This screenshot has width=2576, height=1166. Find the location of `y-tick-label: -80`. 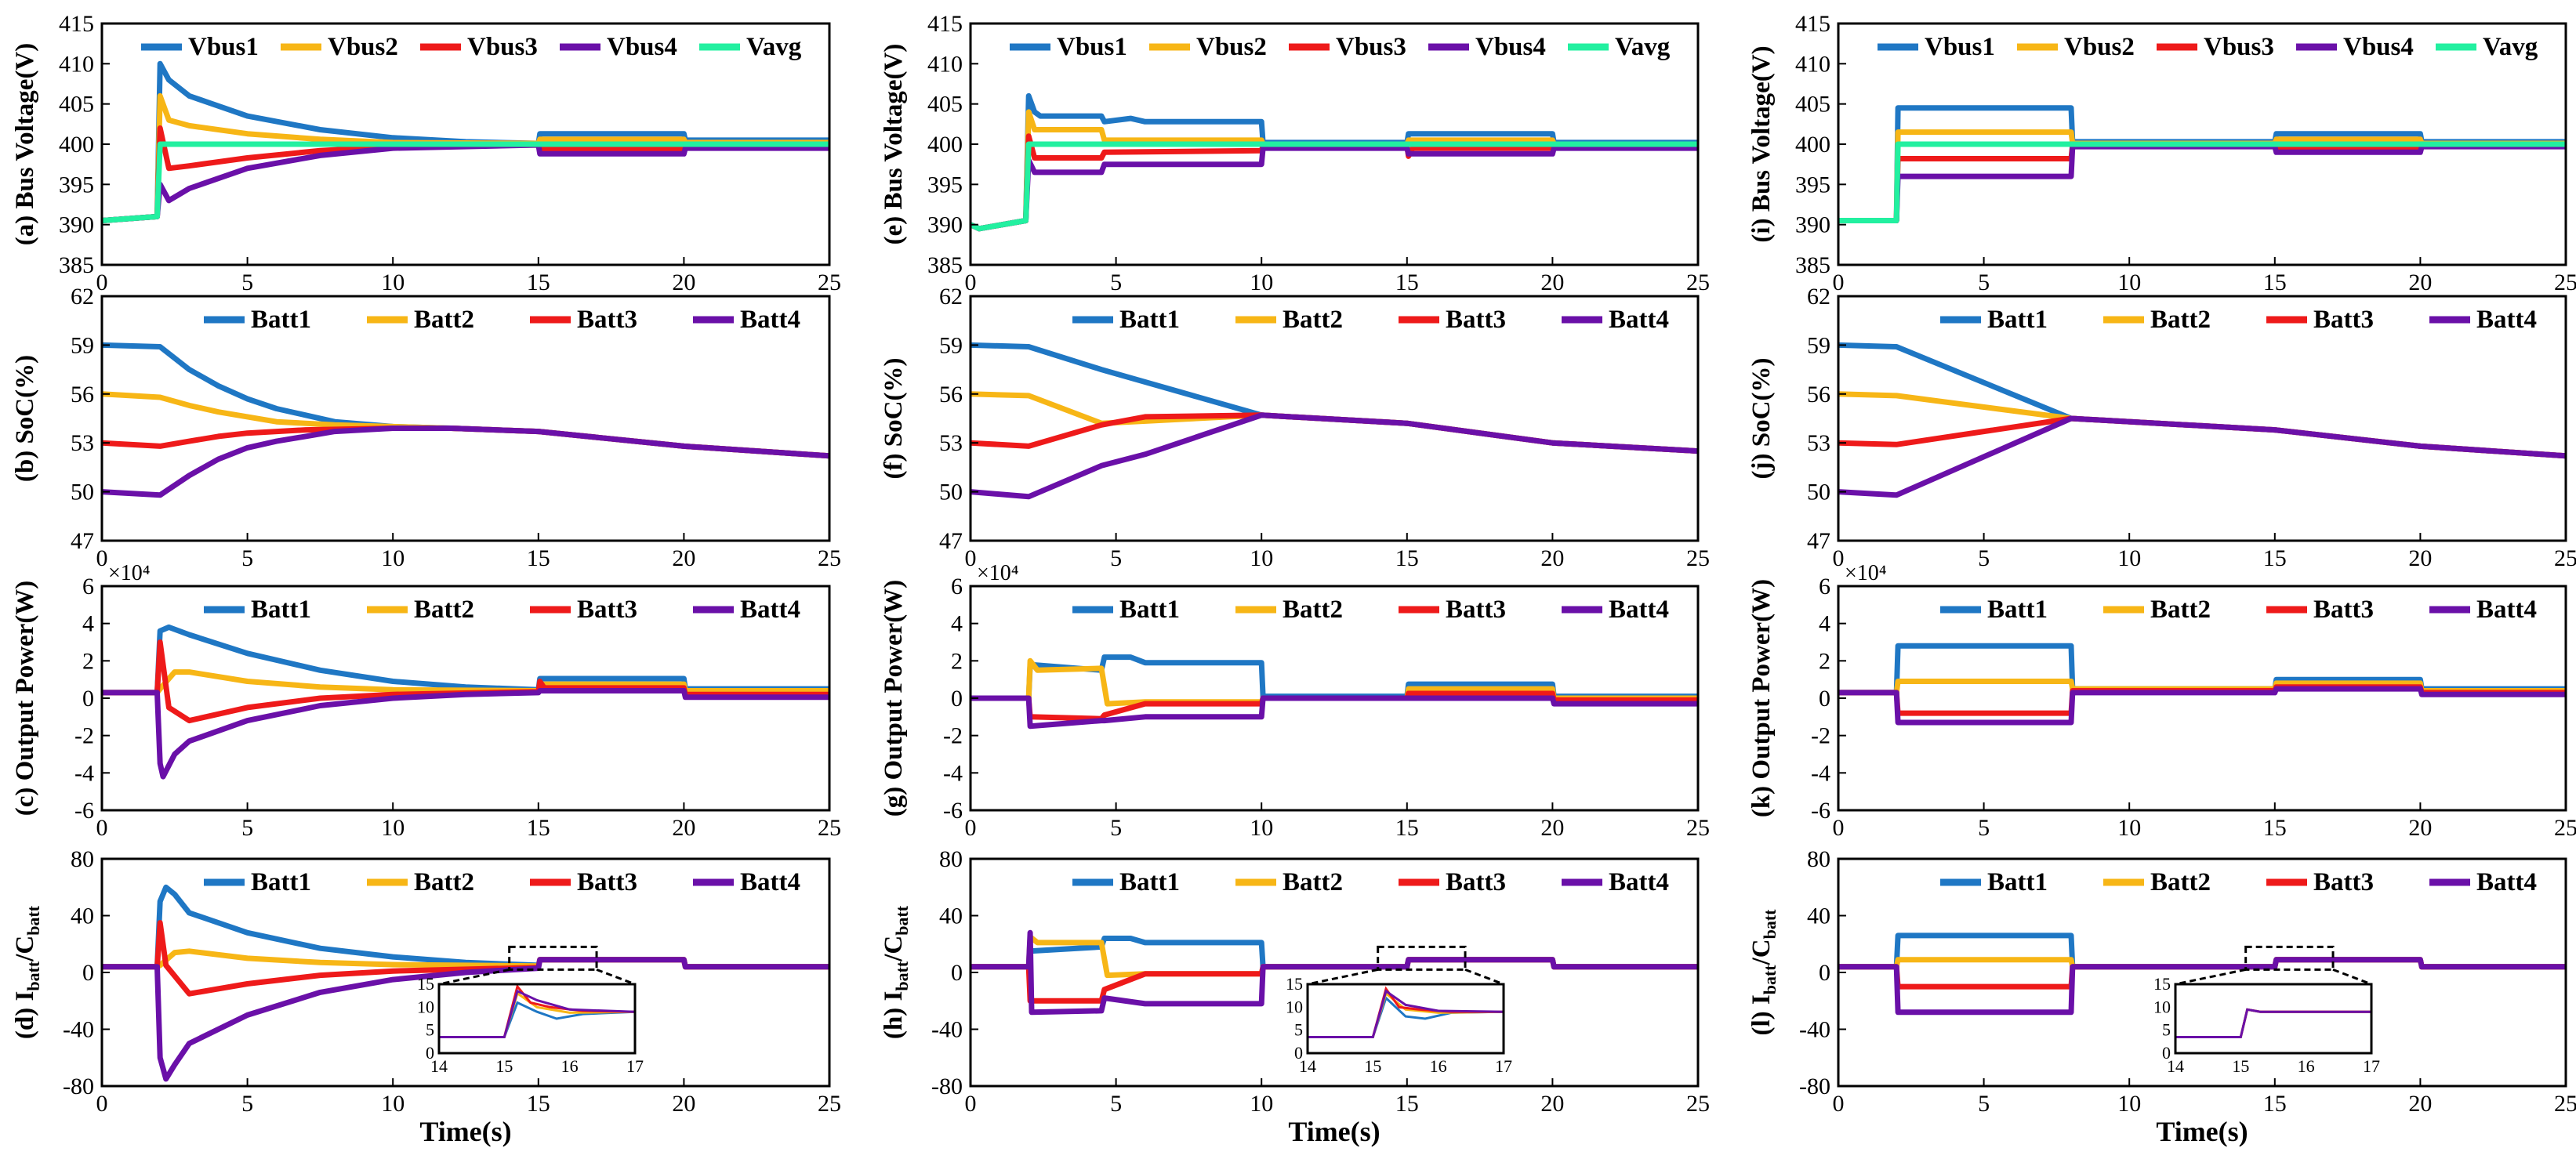

y-tick-label: -80 is located at coordinates (947, 1086).